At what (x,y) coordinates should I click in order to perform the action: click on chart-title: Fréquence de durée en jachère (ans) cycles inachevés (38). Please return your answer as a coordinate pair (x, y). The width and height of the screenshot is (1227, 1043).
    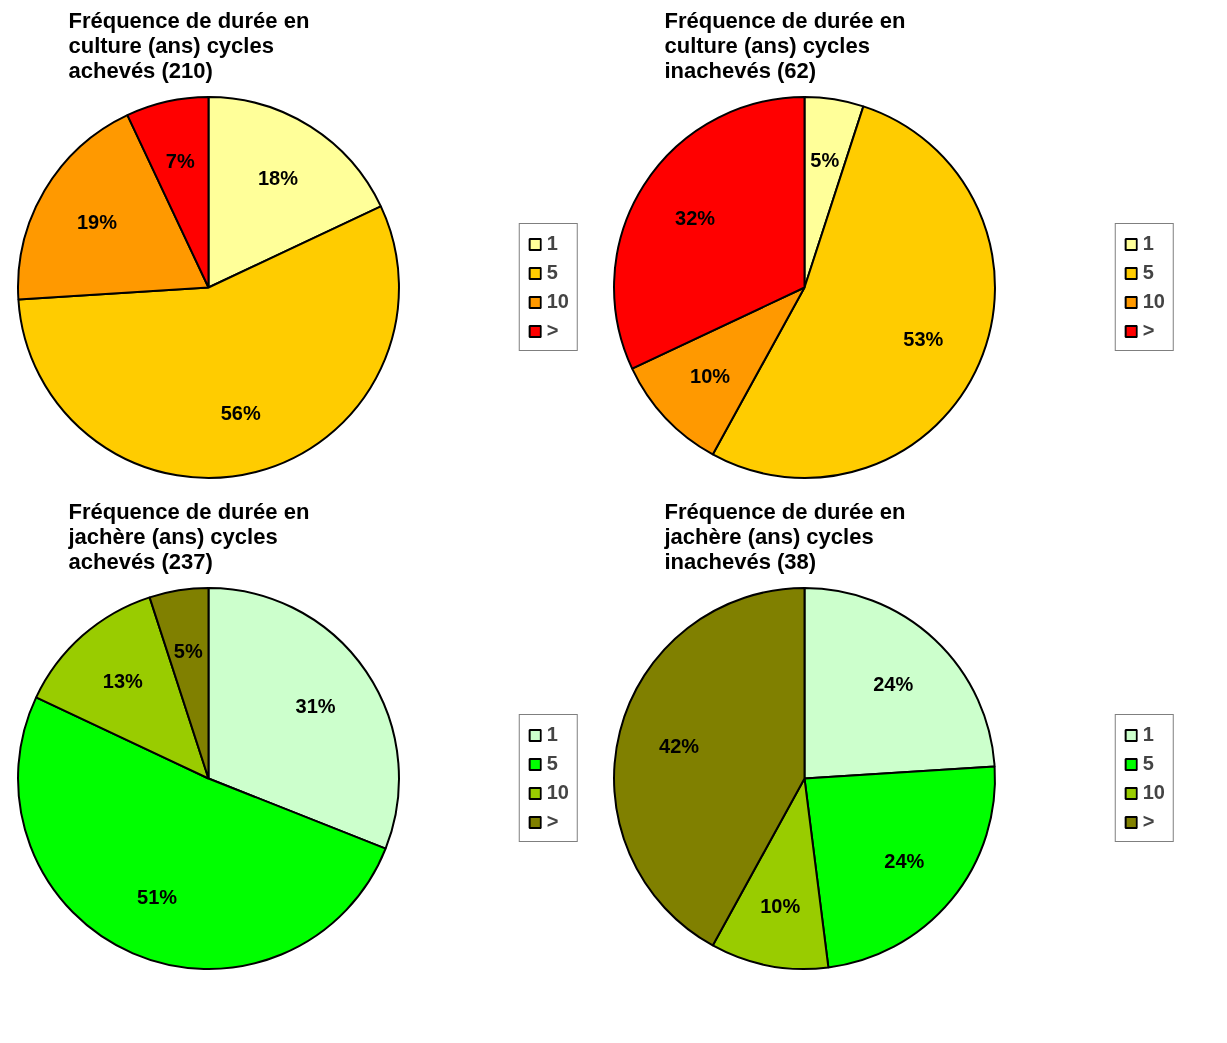
    Looking at the image, I should click on (784, 536).